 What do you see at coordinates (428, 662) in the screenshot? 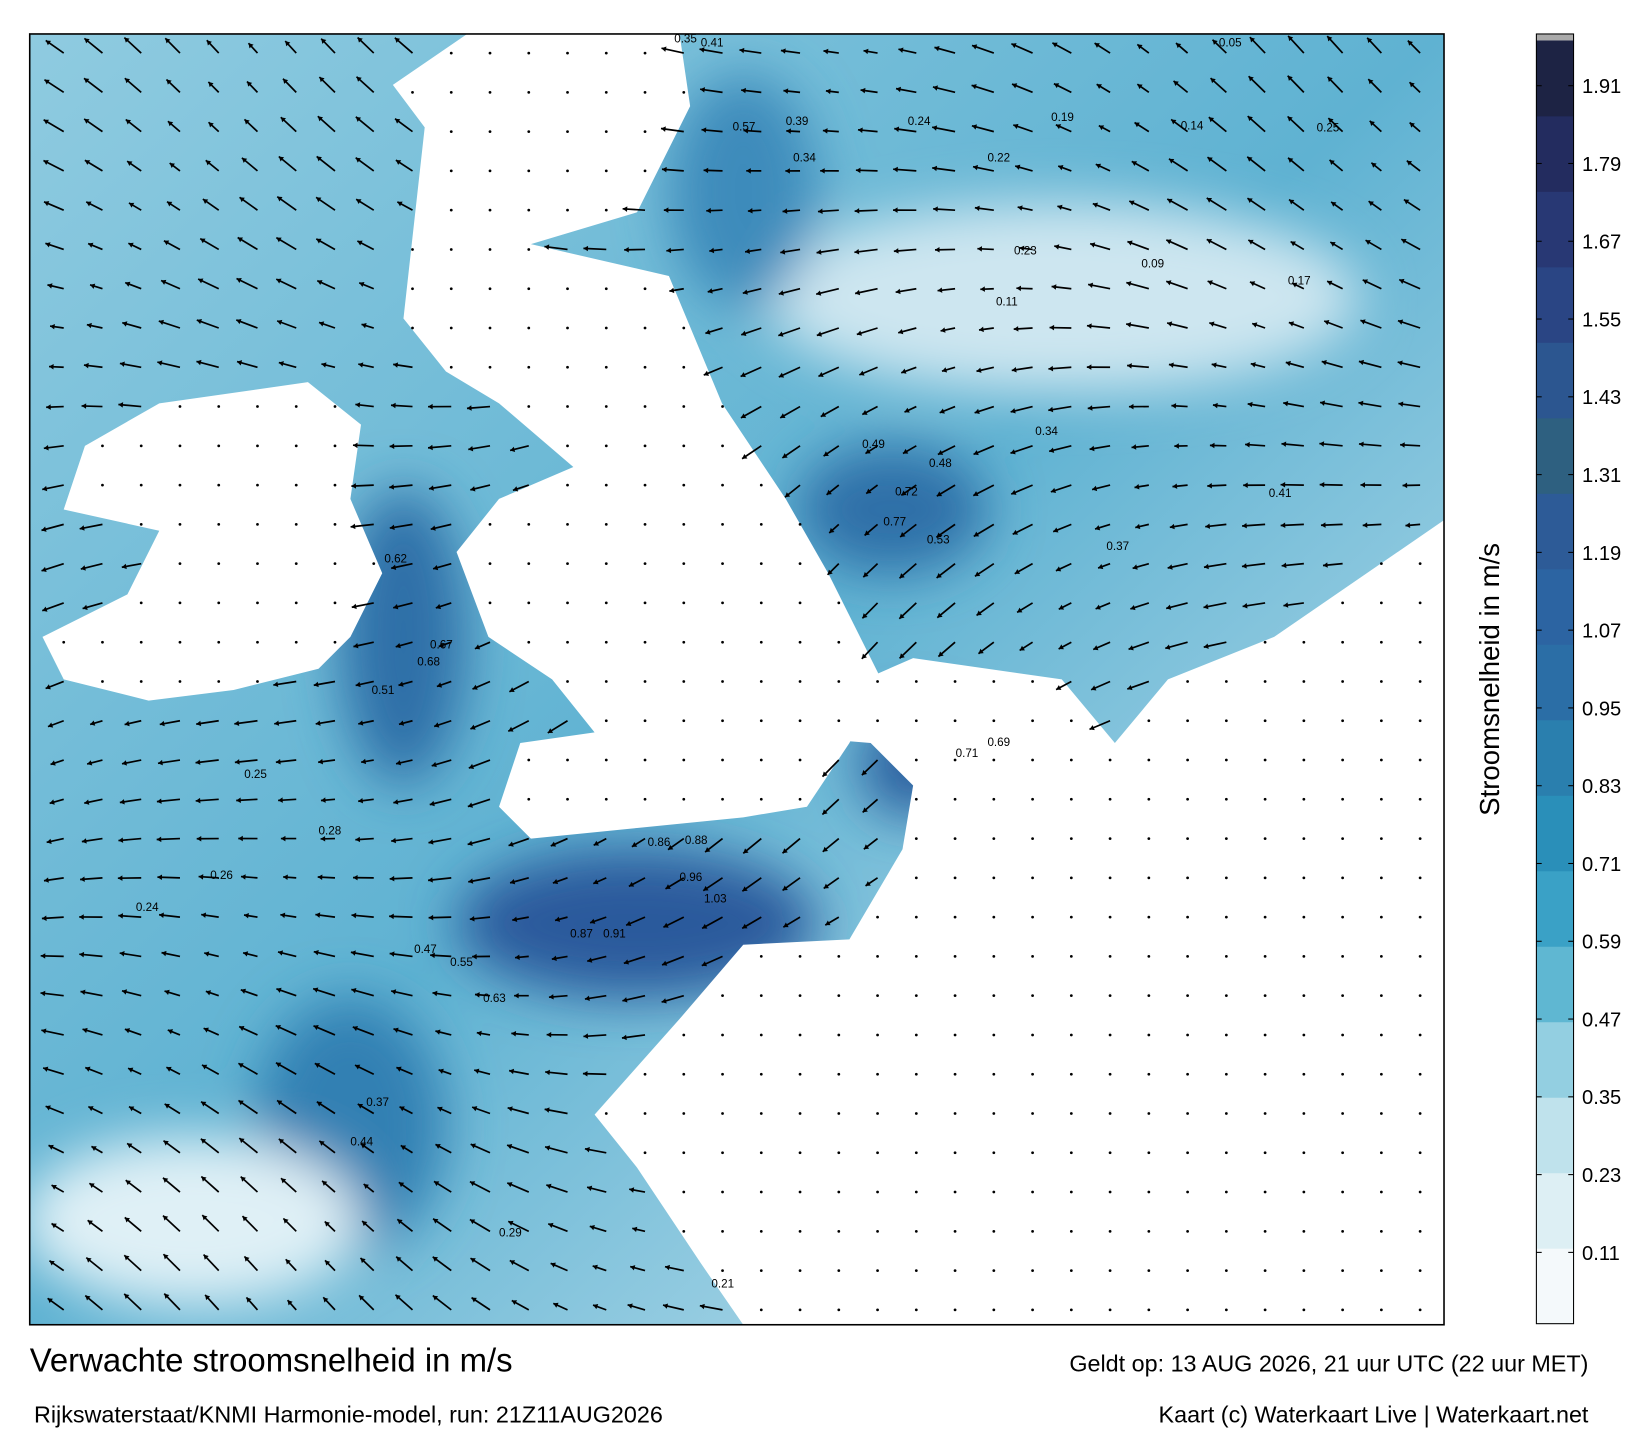
I see `speed-label: 0.68` at bounding box center [428, 662].